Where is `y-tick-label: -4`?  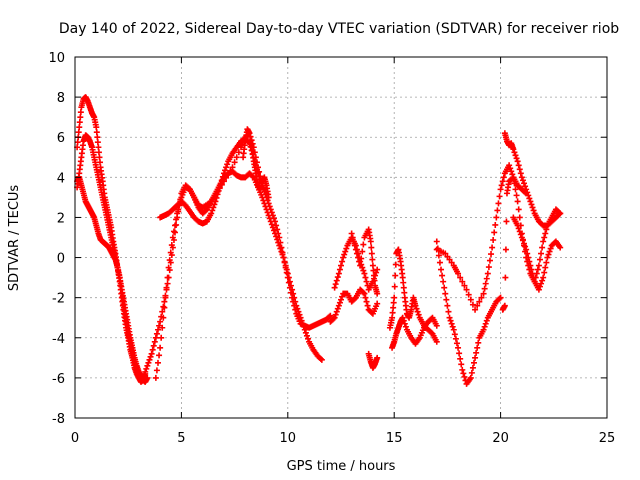 y-tick-label: -4 is located at coordinates (58, 339).